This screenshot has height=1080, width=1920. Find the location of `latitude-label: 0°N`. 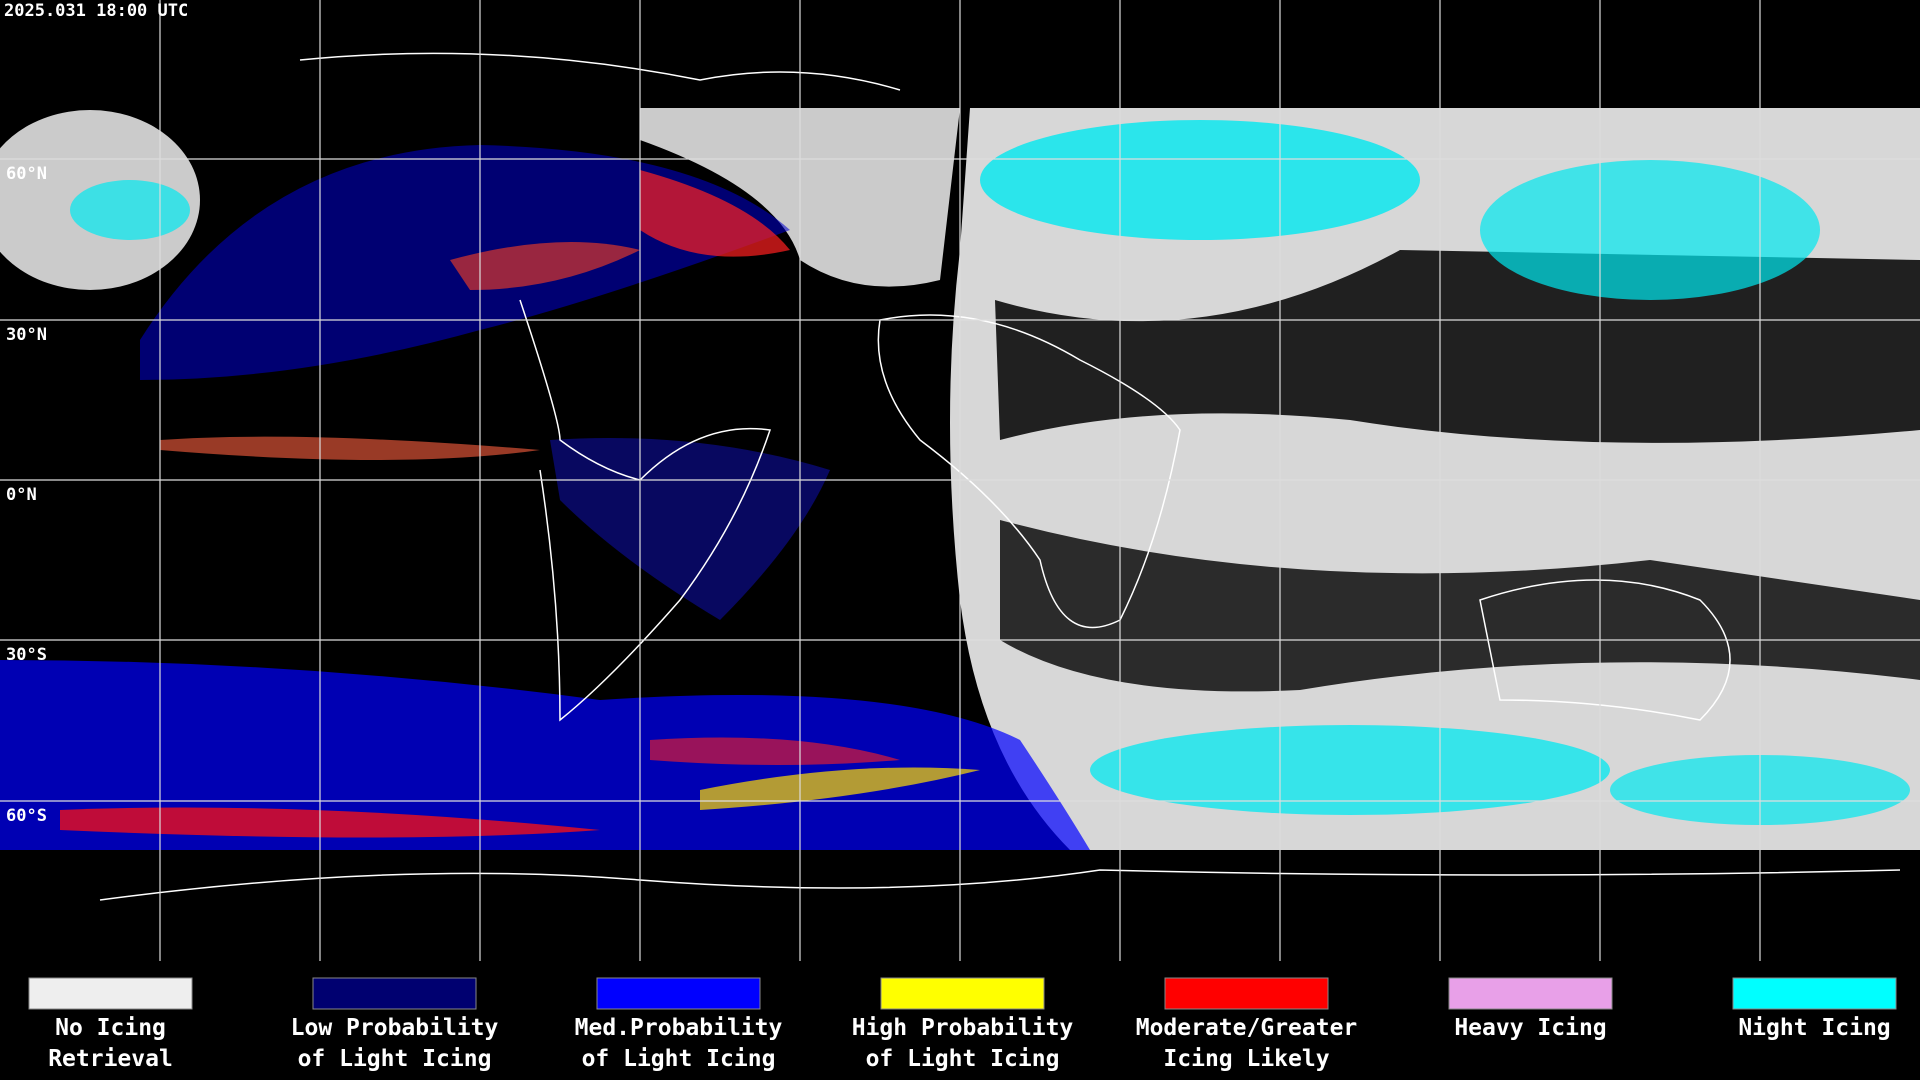

latitude-label: 0°N is located at coordinates (21, 495).